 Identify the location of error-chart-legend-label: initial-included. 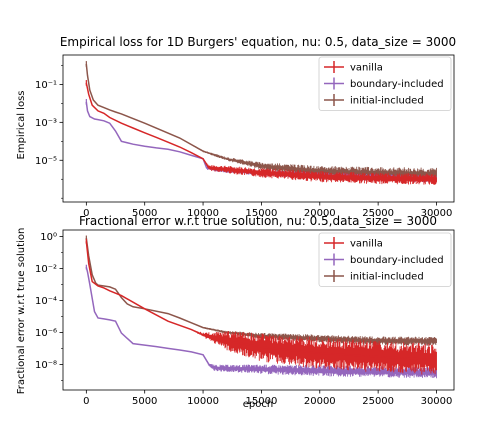
(387, 277).